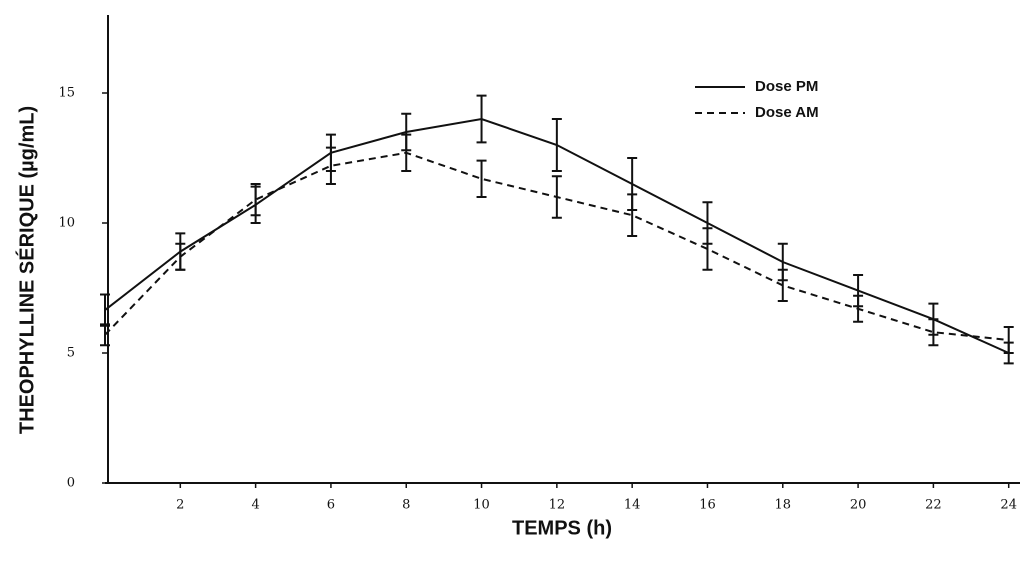  I want to click on x-tick-label: 6, so click(331, 505).